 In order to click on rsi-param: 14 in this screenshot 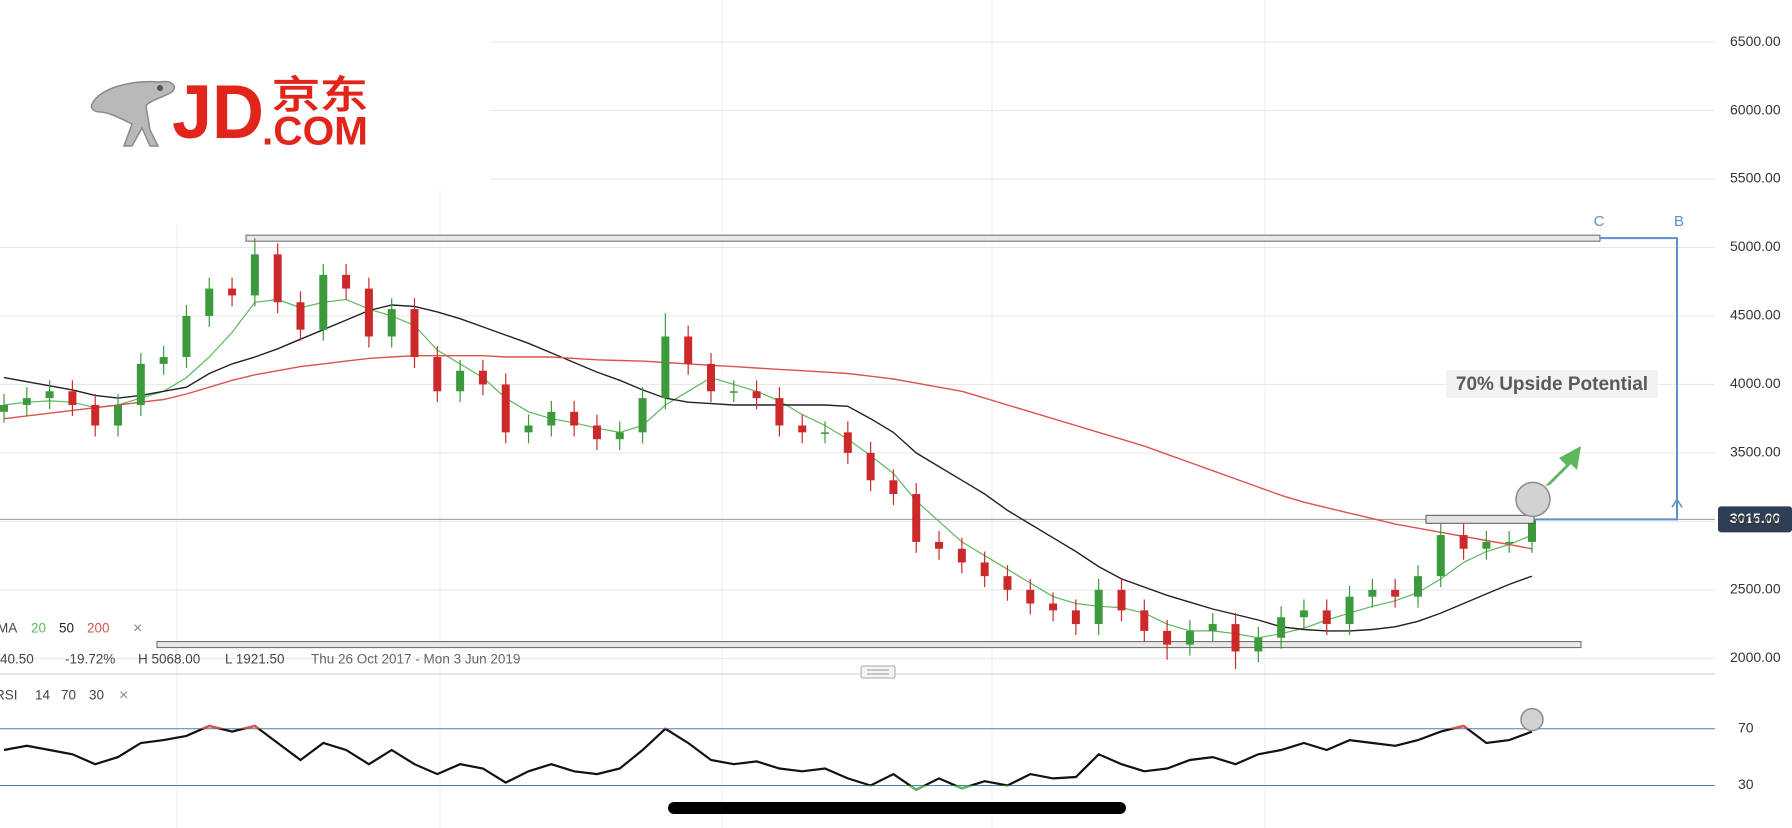, I will do `click(43, 695)`.